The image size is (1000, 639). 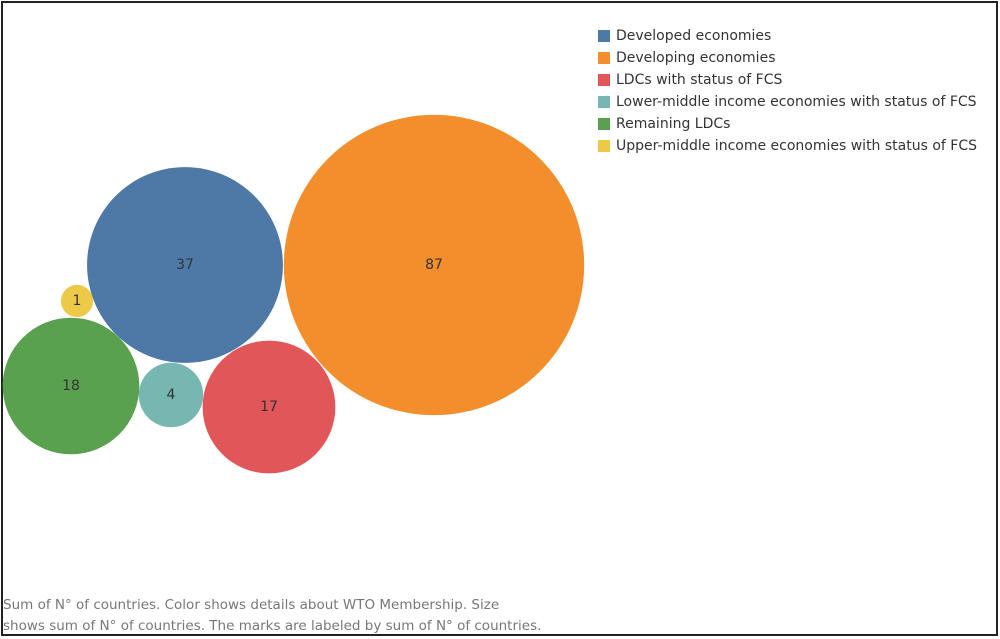 I want to click on legend-label: Remaining LDCs, so click(x=673, y=124).